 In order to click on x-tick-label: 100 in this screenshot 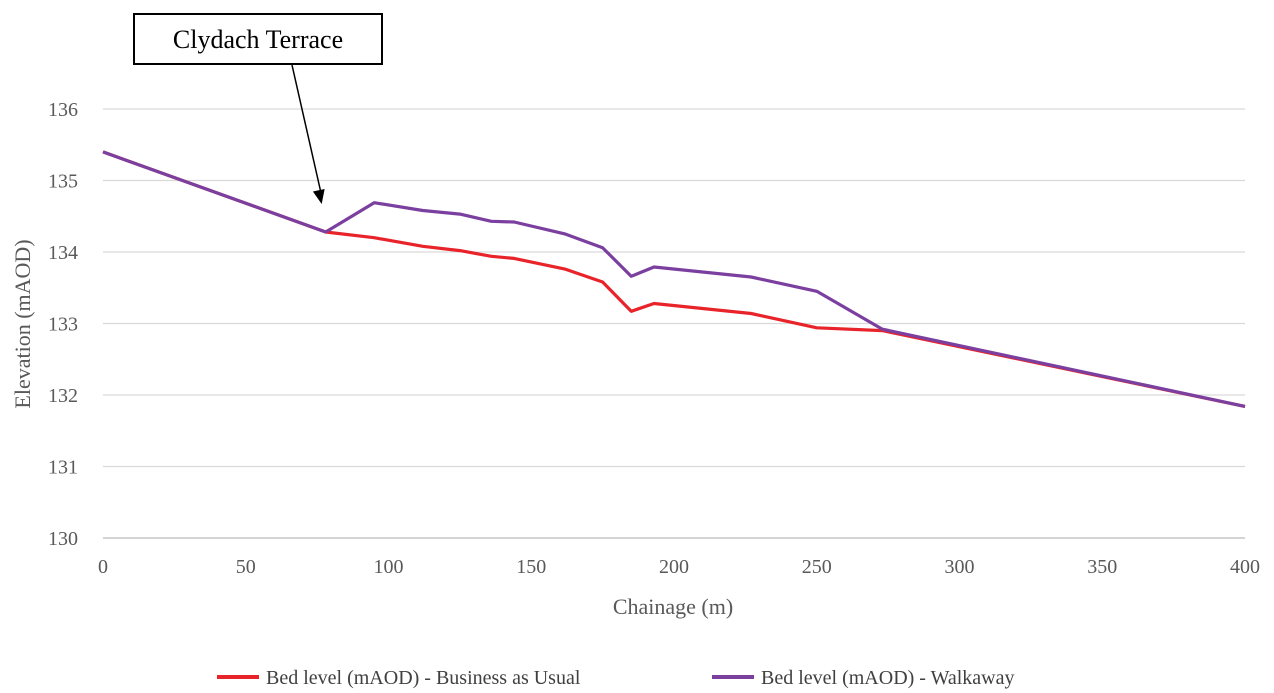, I will do `click(389, 567)`.